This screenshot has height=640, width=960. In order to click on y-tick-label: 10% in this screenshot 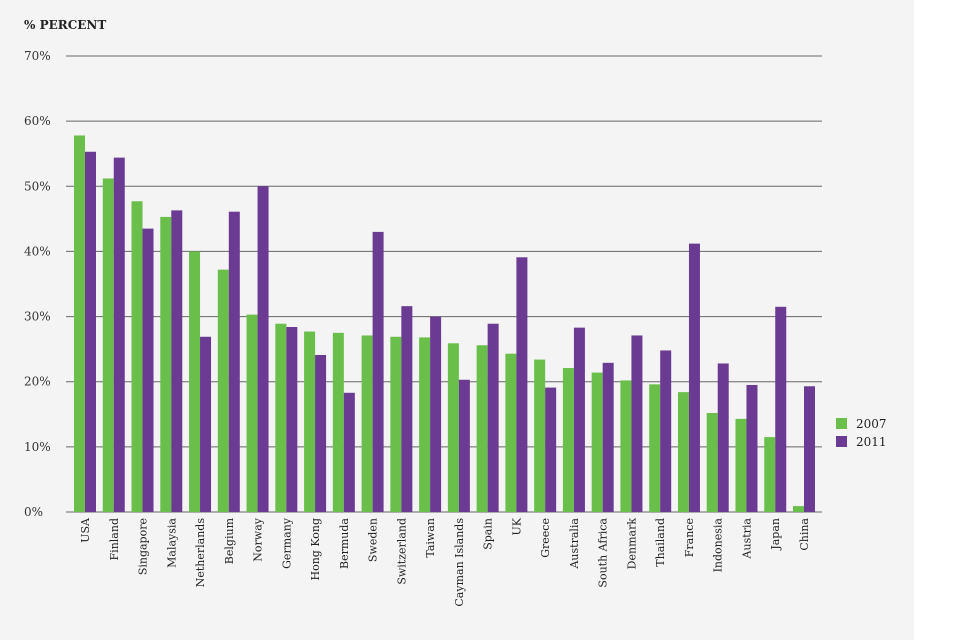, I will do `click(37, 447)`.